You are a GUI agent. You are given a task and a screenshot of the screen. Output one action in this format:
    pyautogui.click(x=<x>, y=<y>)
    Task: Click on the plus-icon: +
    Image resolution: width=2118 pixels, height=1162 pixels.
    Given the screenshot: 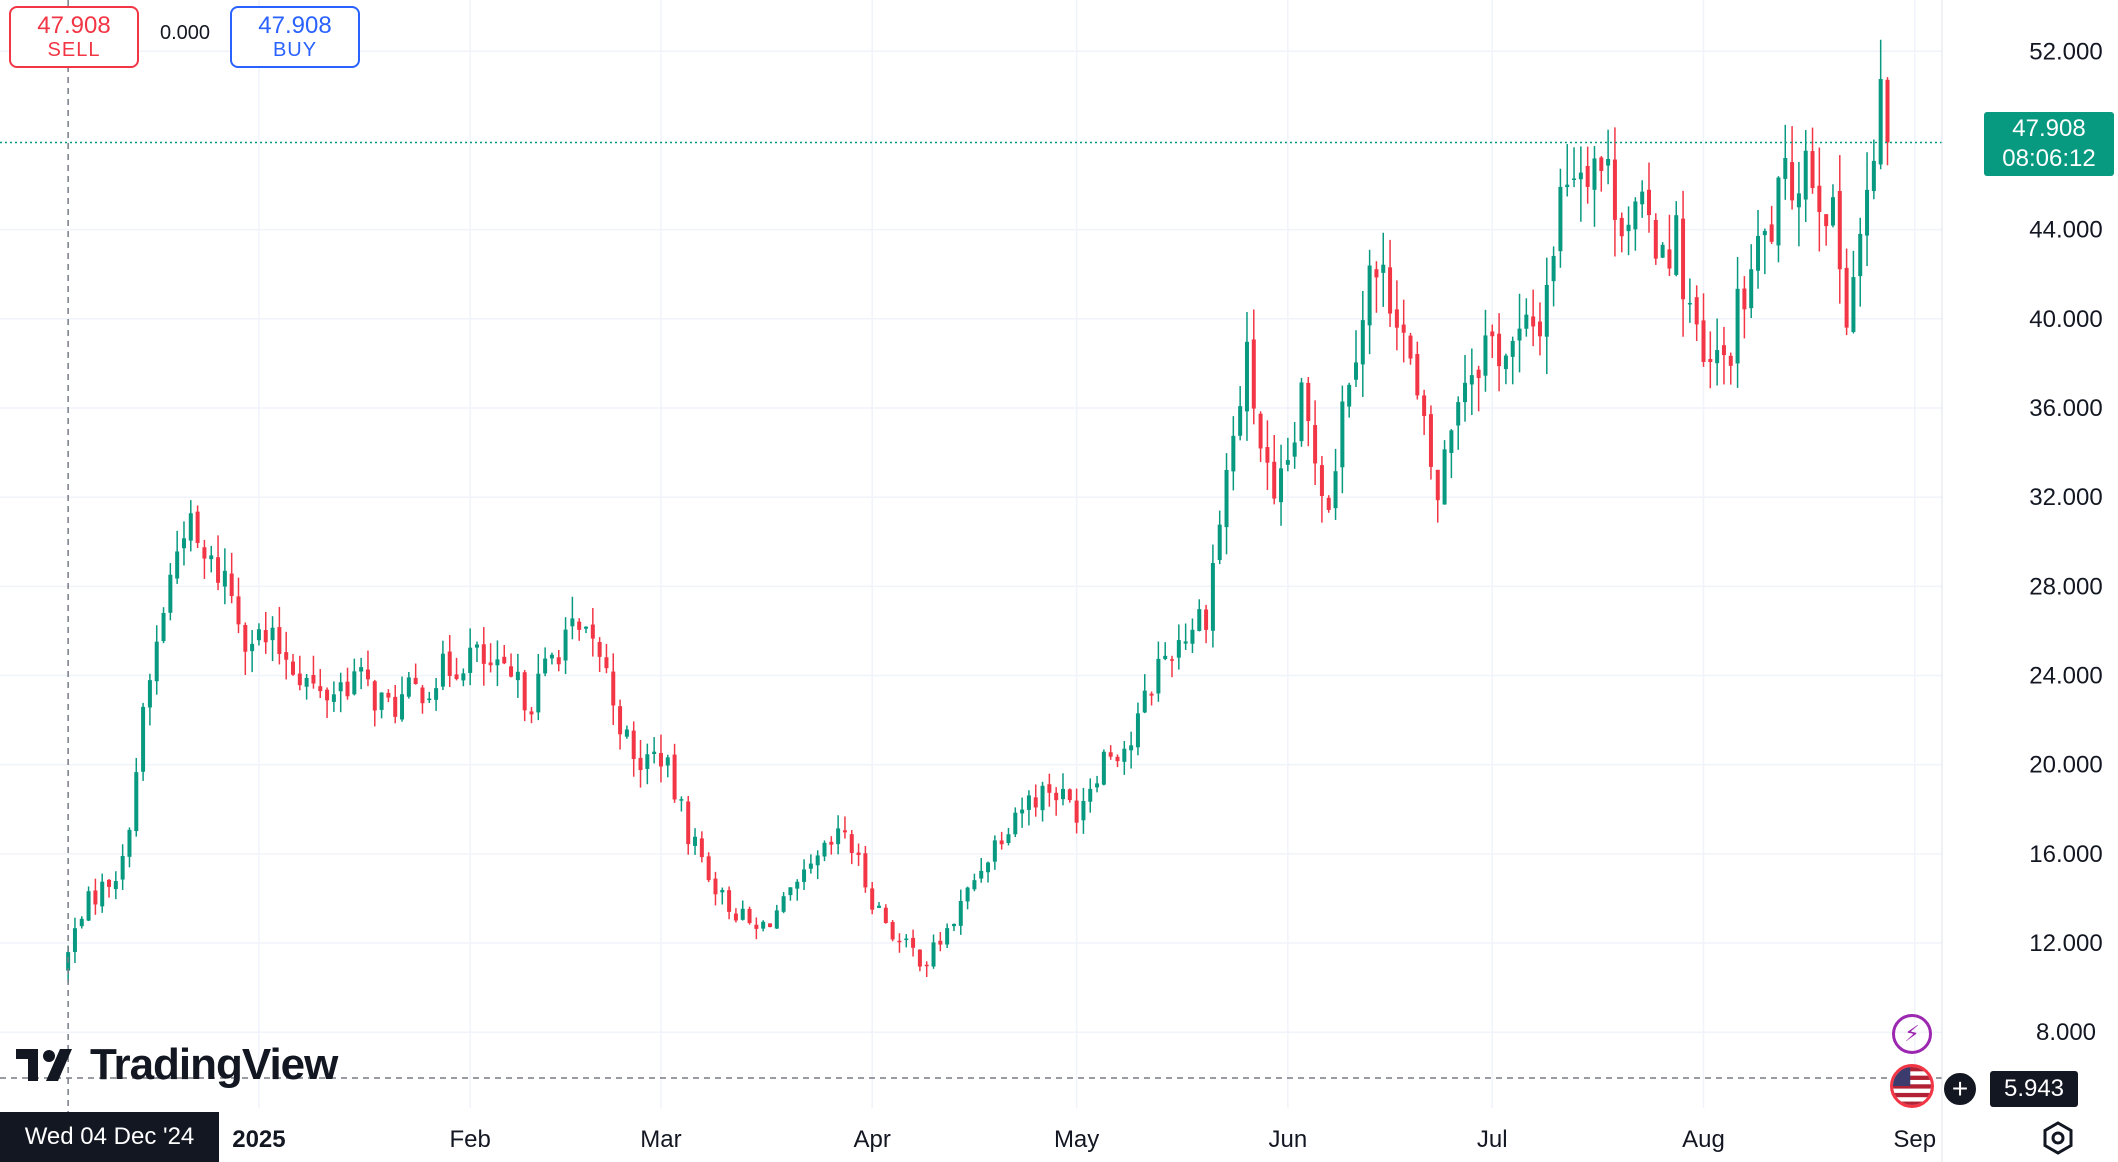 What is the action you would take?
    pyautogui.click(x=1960, y=1089)
    